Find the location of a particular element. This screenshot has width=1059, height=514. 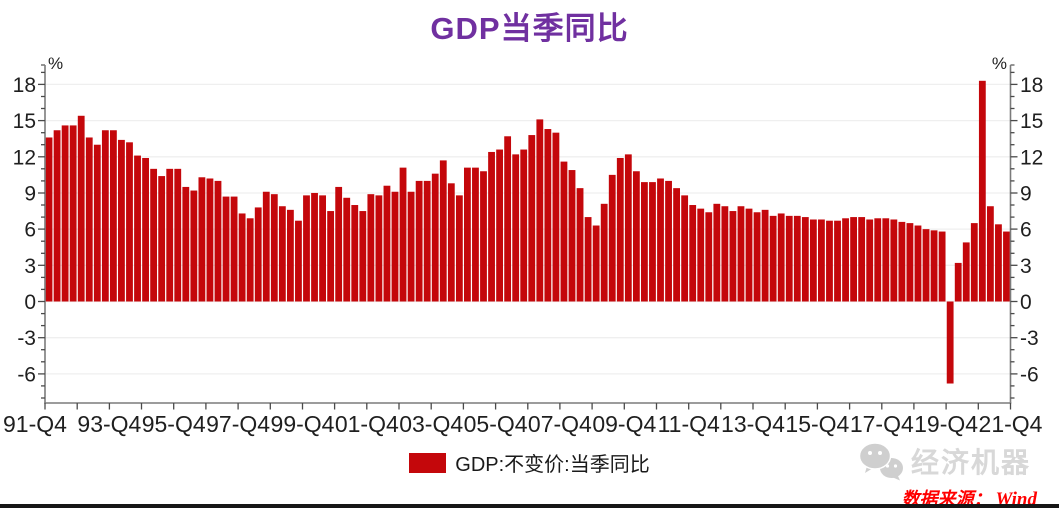

bar-2020Q4 is located at coordinates (974, 262).